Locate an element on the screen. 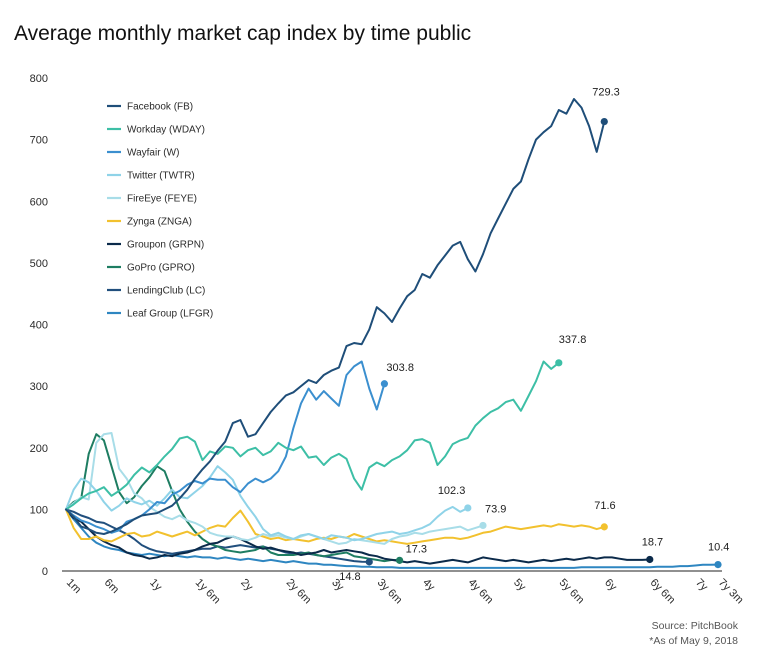  x-tick-label: 6y 6m is located at coordinates (663, 592).